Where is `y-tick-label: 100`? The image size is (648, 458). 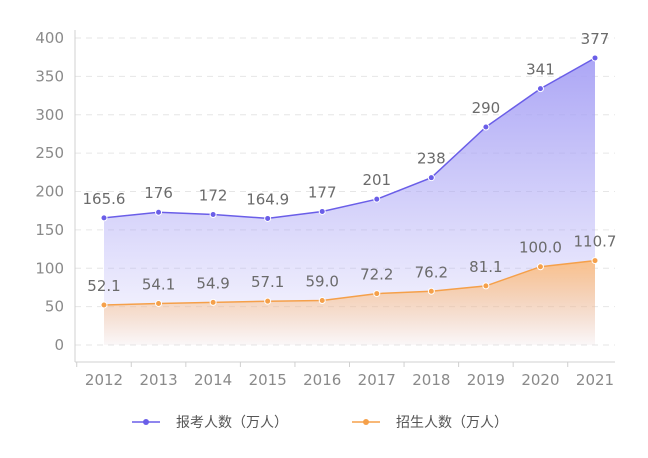 y-tick-label: 100 is located at coordinates (49, 268).